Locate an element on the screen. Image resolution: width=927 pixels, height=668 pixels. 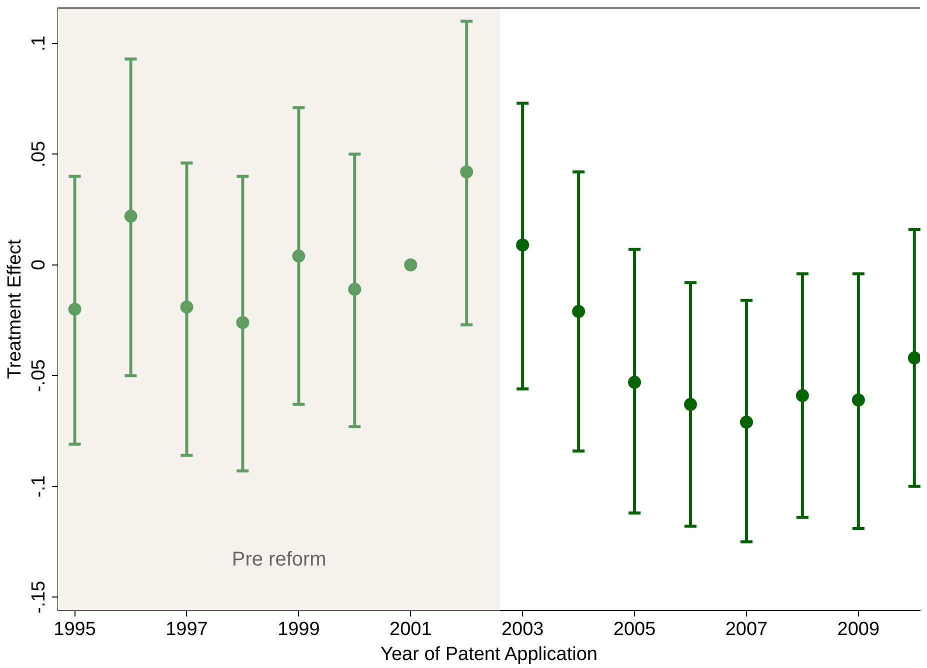
y-tick-label: -.05 is located at coordinates (39, 375).